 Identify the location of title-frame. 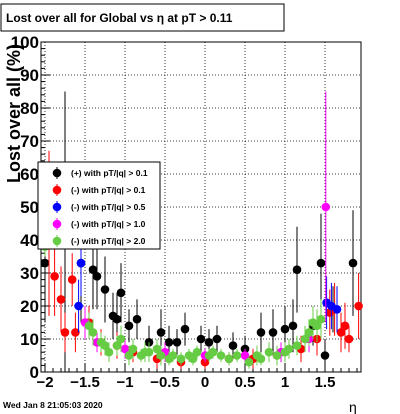
(142, 17).